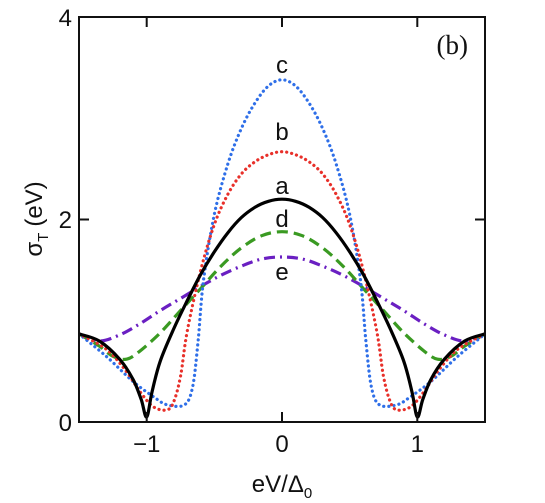 This screenshot has height=503, width=545. Describe the element at coordinates (282, 299) in the screenshot. I see `curve-e` at that location.